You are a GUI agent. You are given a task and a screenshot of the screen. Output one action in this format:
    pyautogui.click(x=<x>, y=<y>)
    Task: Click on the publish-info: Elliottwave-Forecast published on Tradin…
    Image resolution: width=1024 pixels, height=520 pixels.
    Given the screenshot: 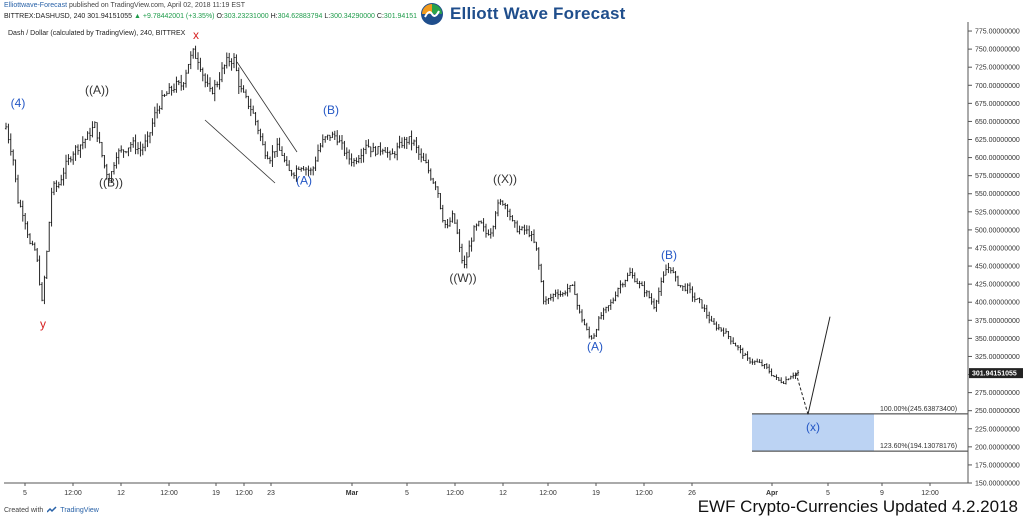 What is the action you would take?
    pyautogui.click(x=124, y=5)
    